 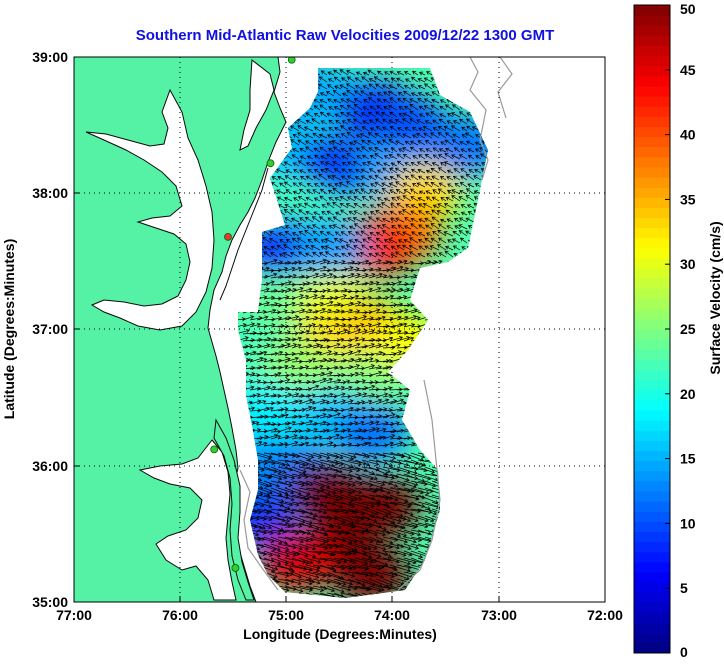 What do you see at coordinates (50, 57) in the screenshot?
I see `y-tick-label: 39:00` at bounding box center [50, 57].